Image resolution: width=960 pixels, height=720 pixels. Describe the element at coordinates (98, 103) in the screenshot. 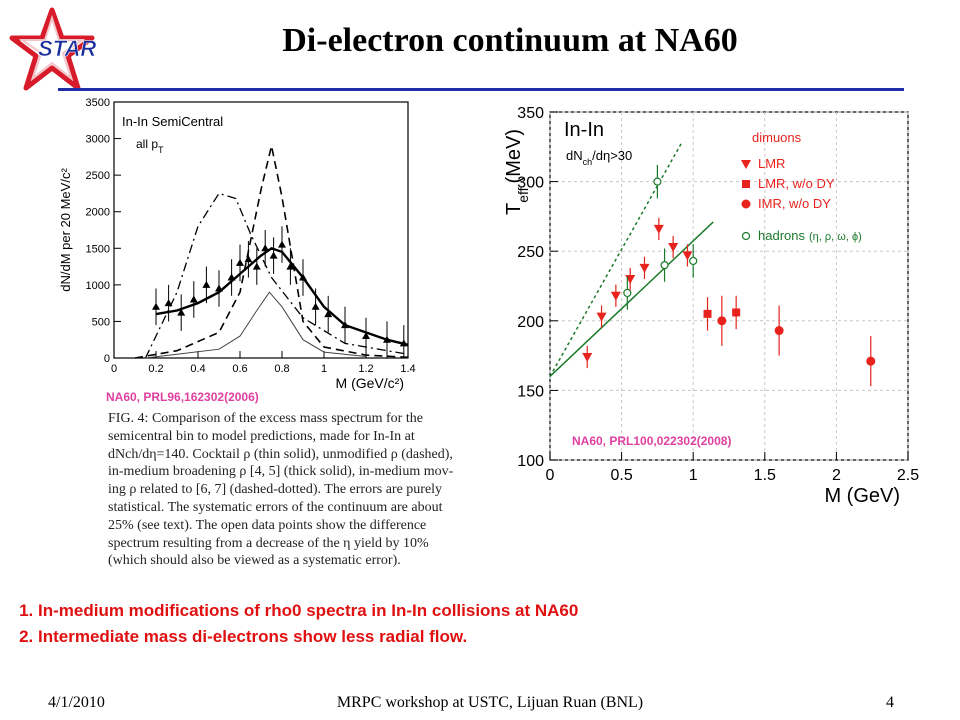

I see `y-tick-label: 3500` at that location.